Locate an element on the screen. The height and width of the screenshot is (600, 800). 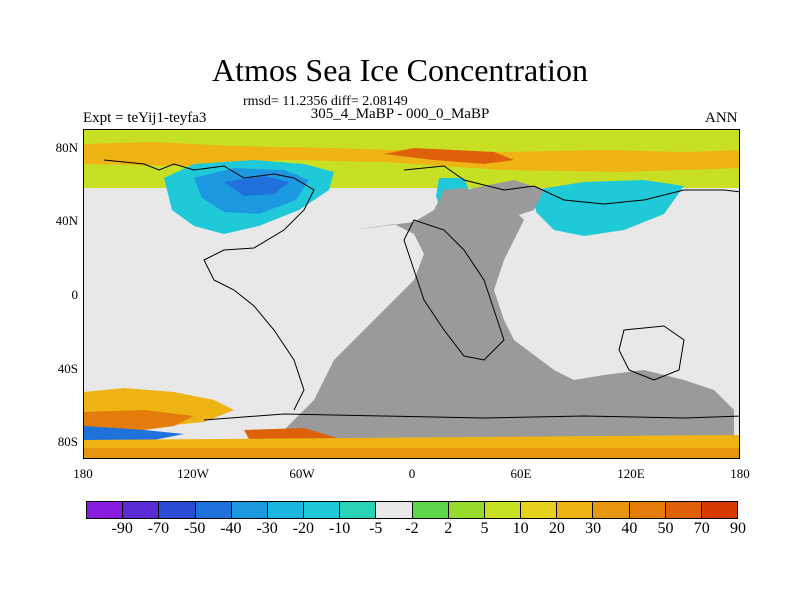
colorbar-label: -10 is located at coordinates (339, 528).